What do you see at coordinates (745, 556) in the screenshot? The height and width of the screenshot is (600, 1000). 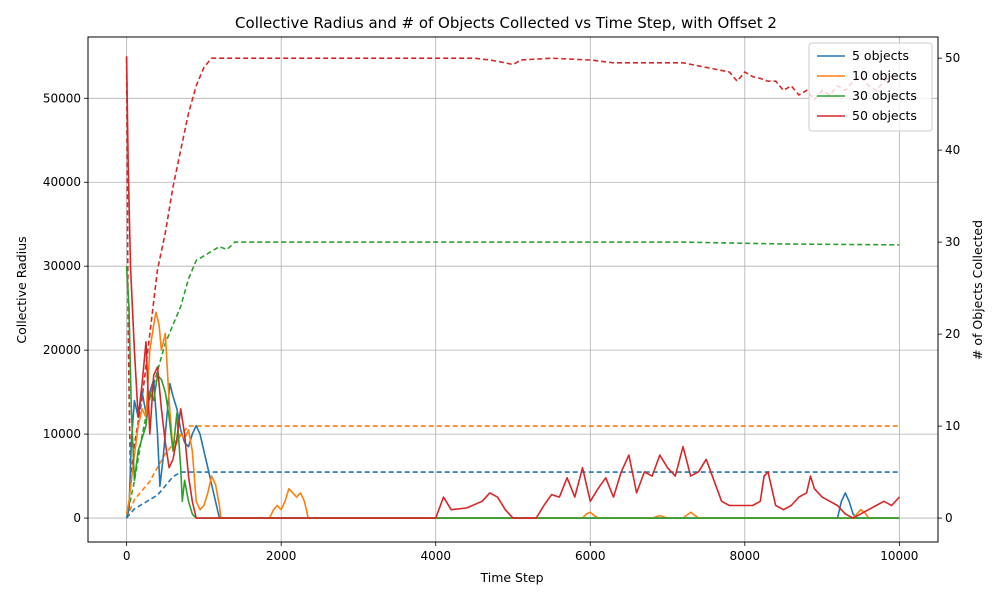 I see `x-tick-label: 8000` at bounding box center [745, 556].